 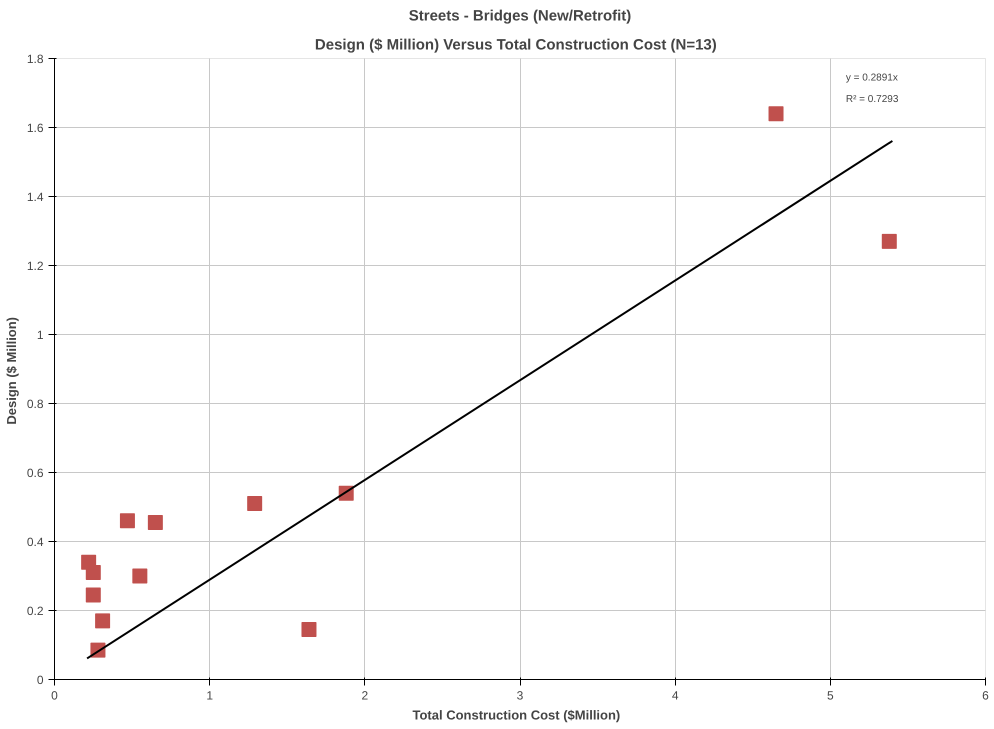 What do you see at coordinates (35, 59) in the screenshot?
I see `y-tick-label: 1.8` at bounding box center [35, 59].